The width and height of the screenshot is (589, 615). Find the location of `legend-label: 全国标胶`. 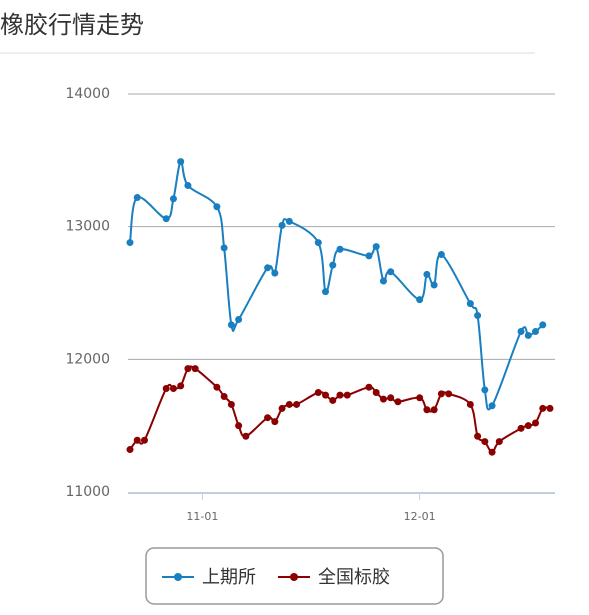

legend-label: 全国标胶 is located at coordinates (354, 577).